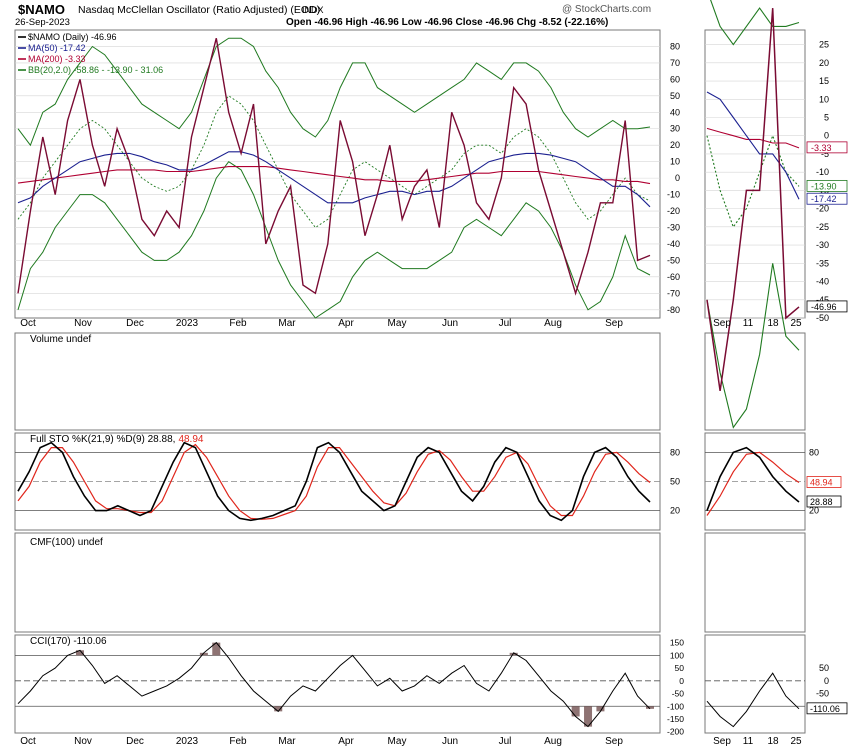 The height and width of the screenshot is (748, 850). I want to click on cci-y-tick-label: 150, so click(677, 643).